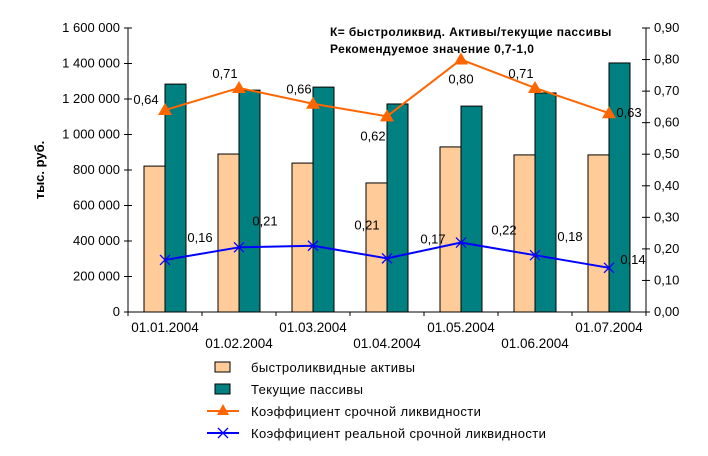 The width and height of the screenshot is (708, 456). I want to click on data-label: 0,17, so click(432, 238).